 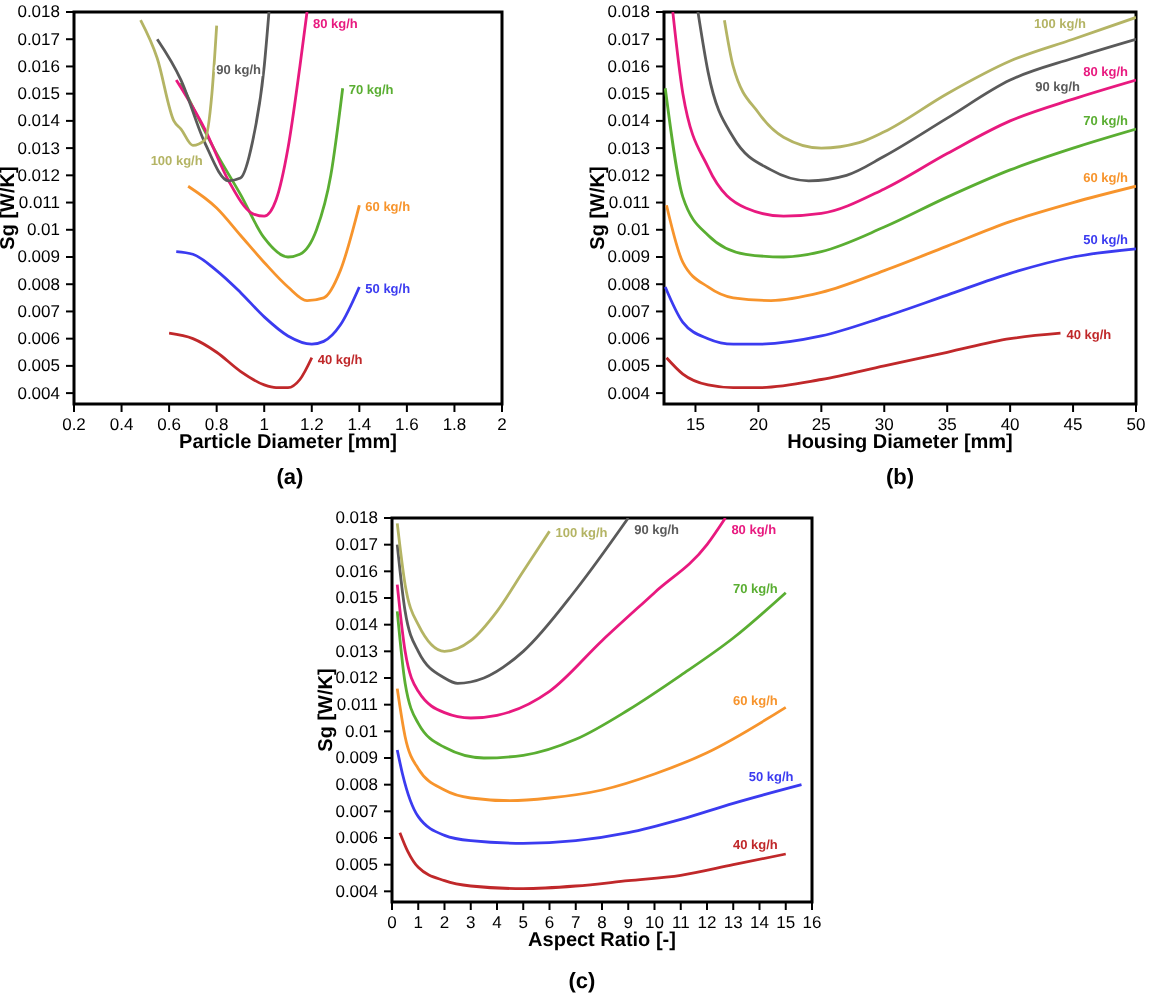 I want to click on x-tick-label: 40, so click(x=1010, y=424).